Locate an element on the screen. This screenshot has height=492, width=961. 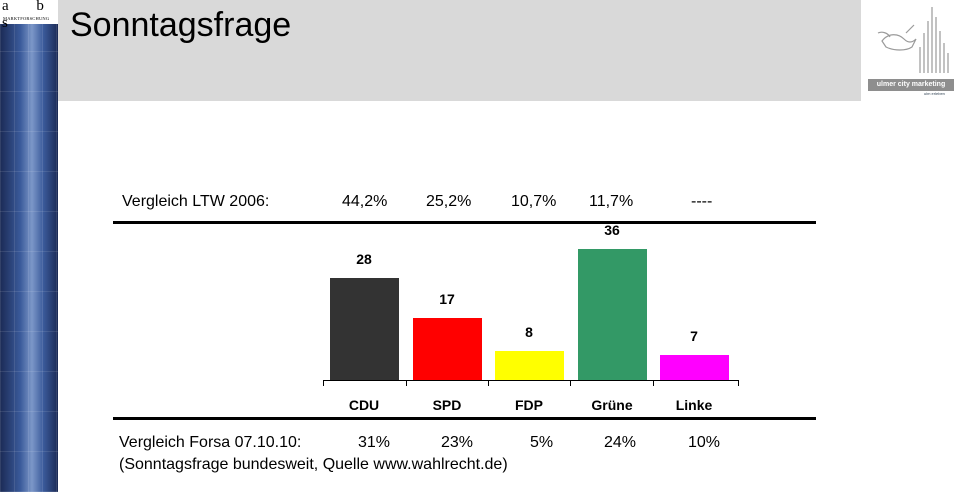
bottom-rule is located at coordinates (464, 418).